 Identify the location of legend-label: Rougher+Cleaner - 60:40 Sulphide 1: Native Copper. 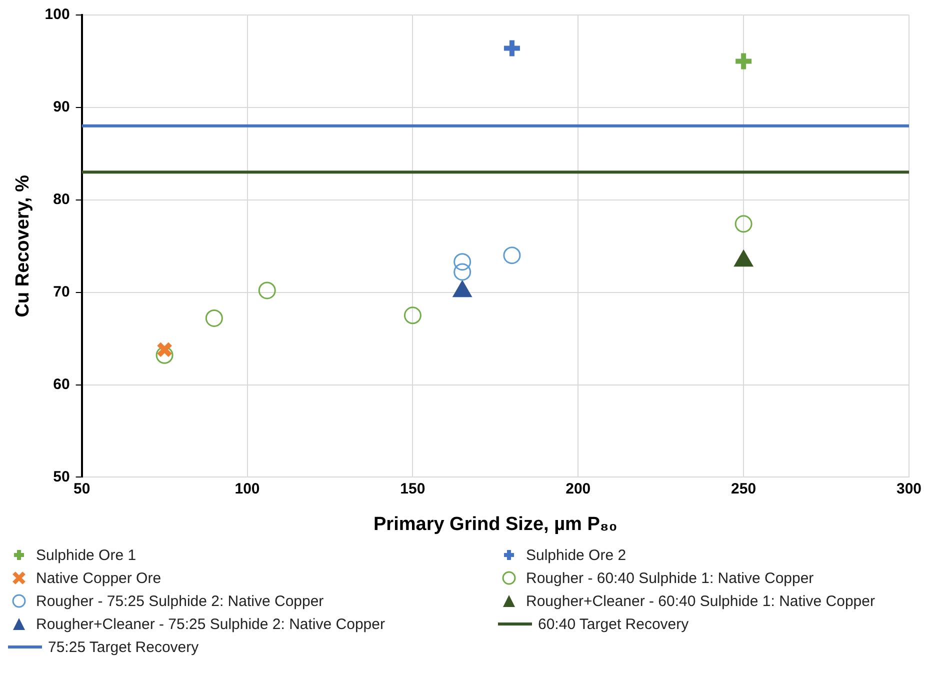
(700, 601).